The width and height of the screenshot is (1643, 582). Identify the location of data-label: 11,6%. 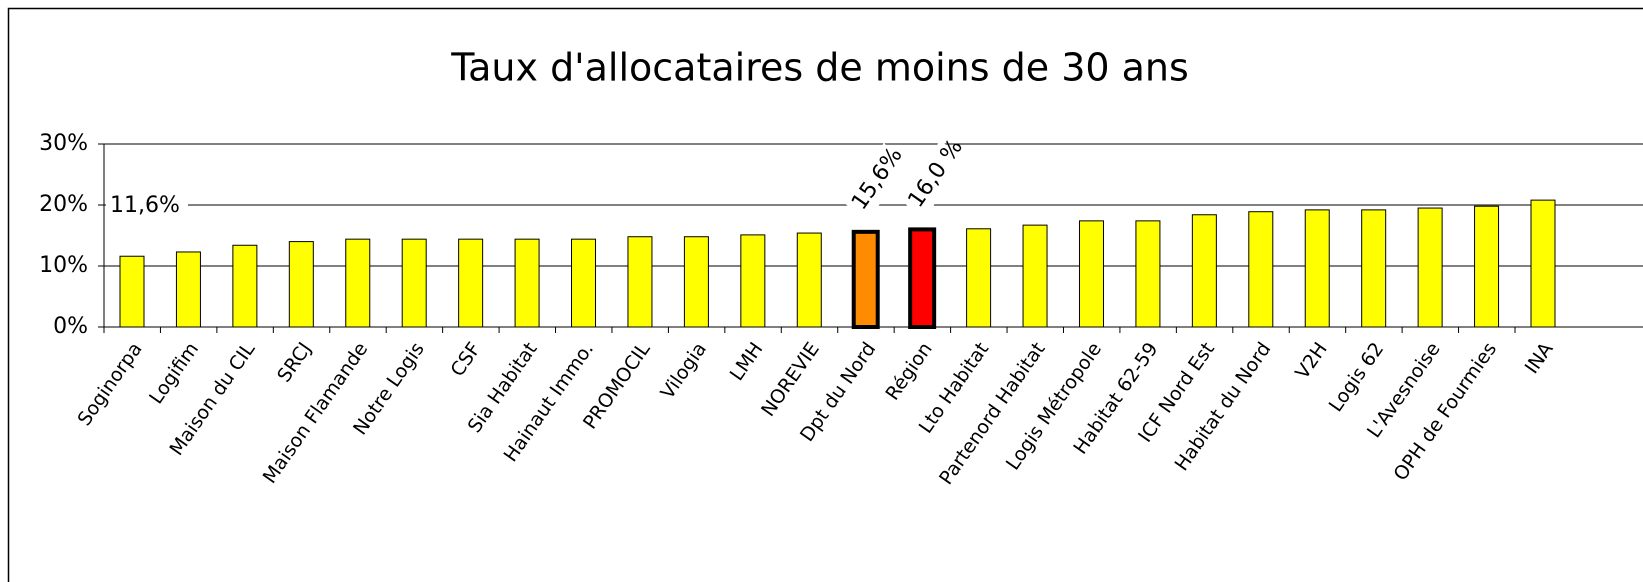
(145, 205).